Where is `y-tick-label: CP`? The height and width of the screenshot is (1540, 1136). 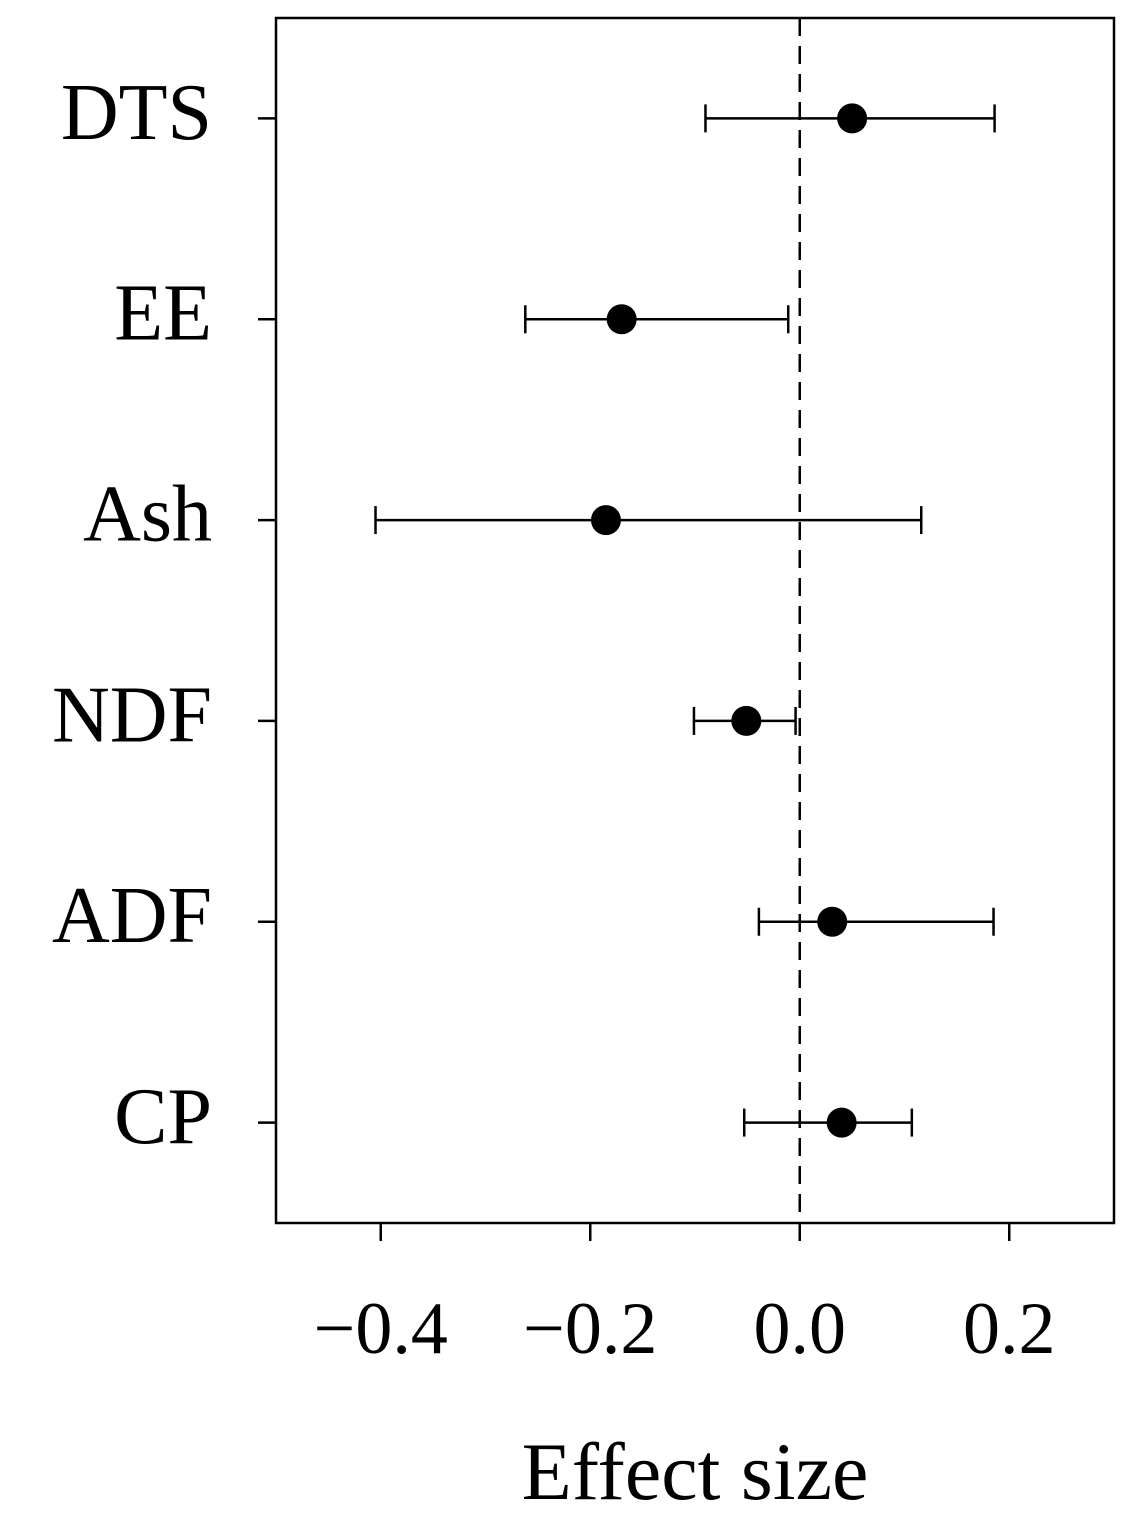
y-tick-label: CP is located at coordinates (163, 1117).